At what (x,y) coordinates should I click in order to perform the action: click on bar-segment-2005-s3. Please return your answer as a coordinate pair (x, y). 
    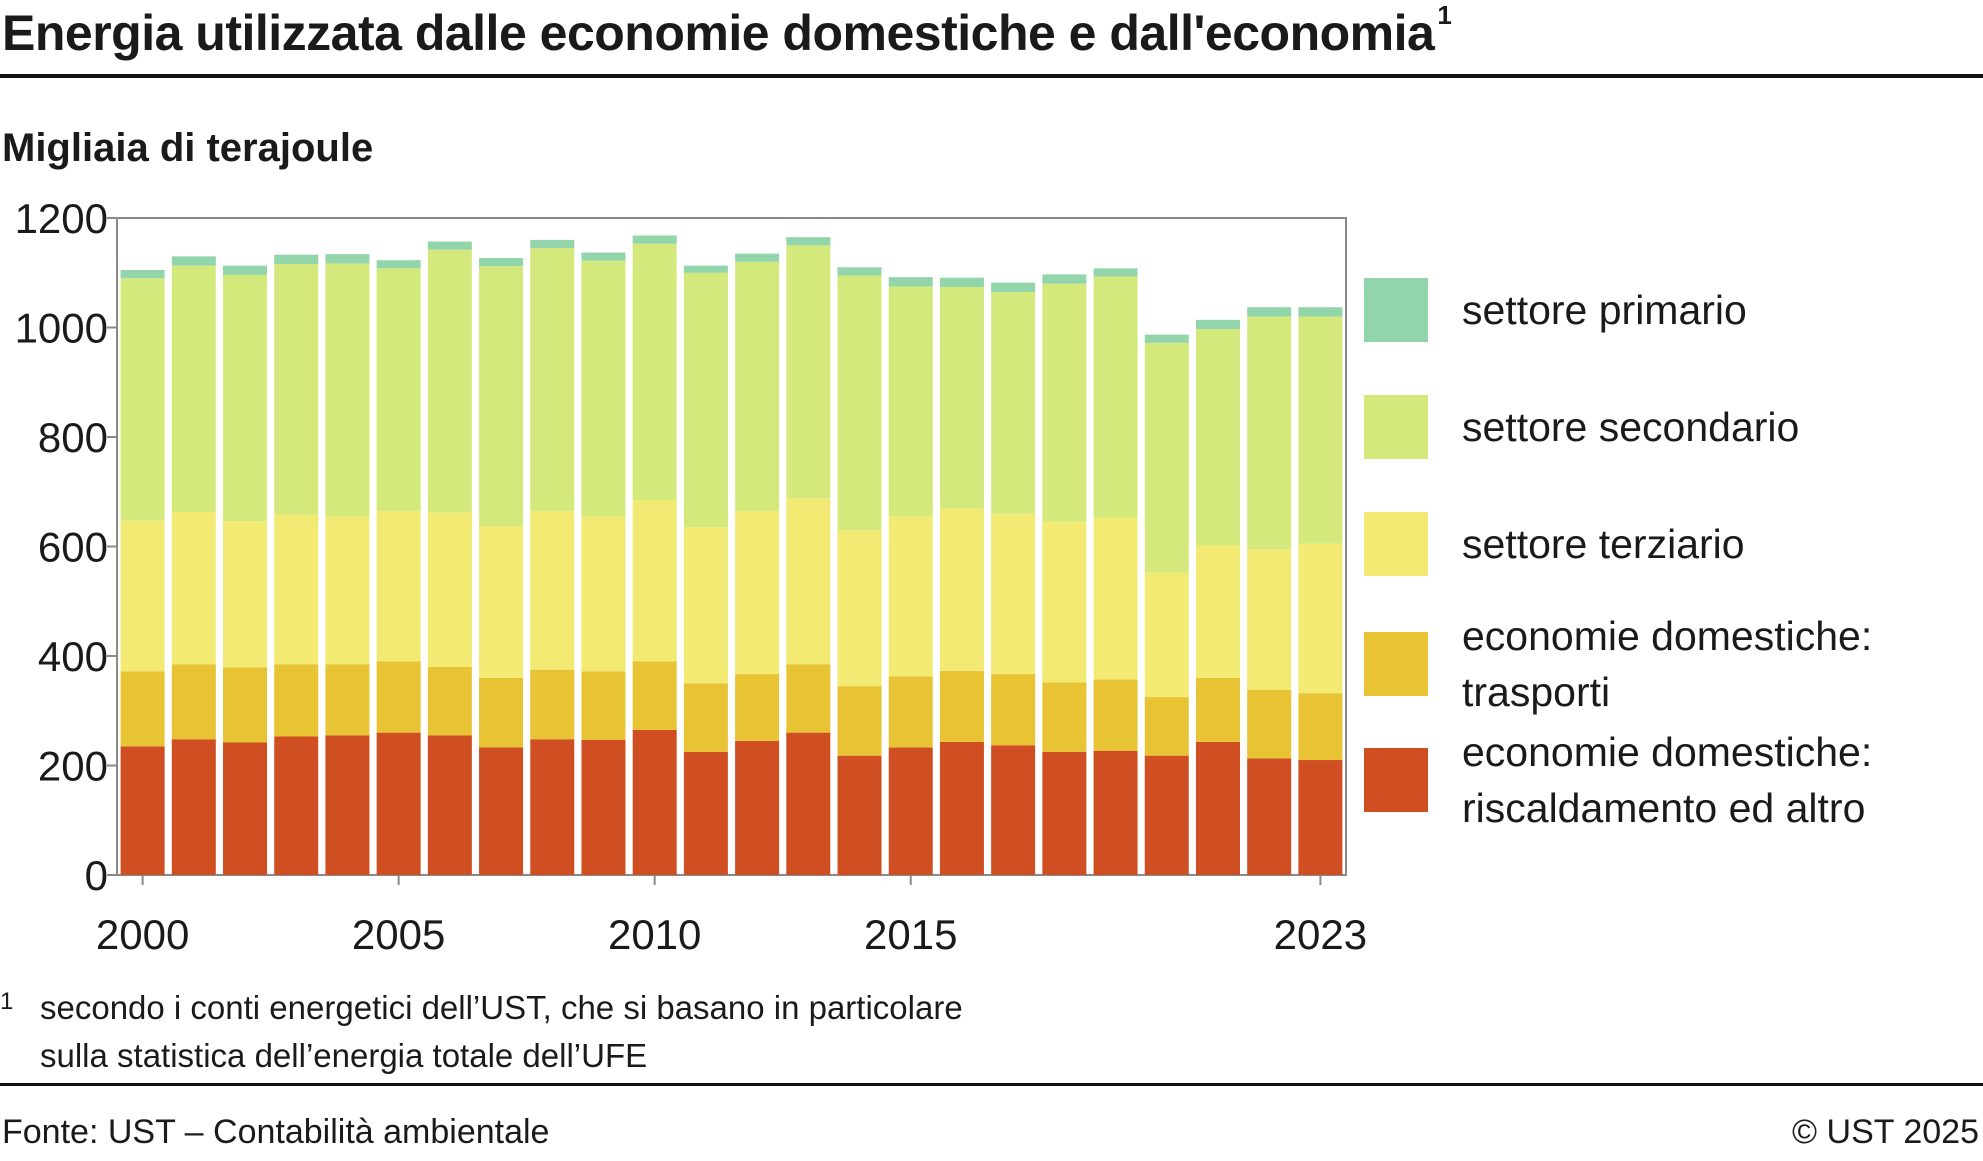
    Looking at the image, I should click on (398, 389).